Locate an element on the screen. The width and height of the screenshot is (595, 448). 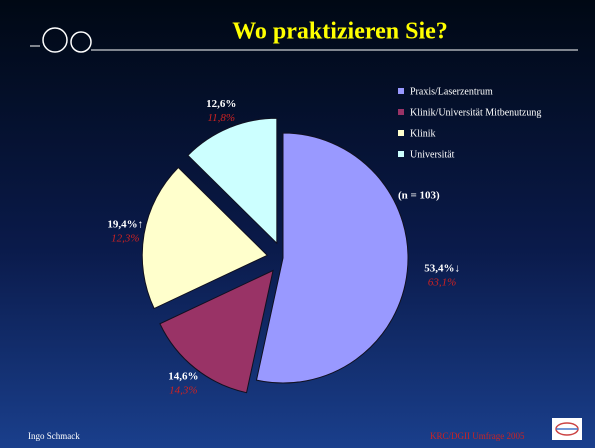
value-label: 53,4%↓ is located at coordinates (442, 269).